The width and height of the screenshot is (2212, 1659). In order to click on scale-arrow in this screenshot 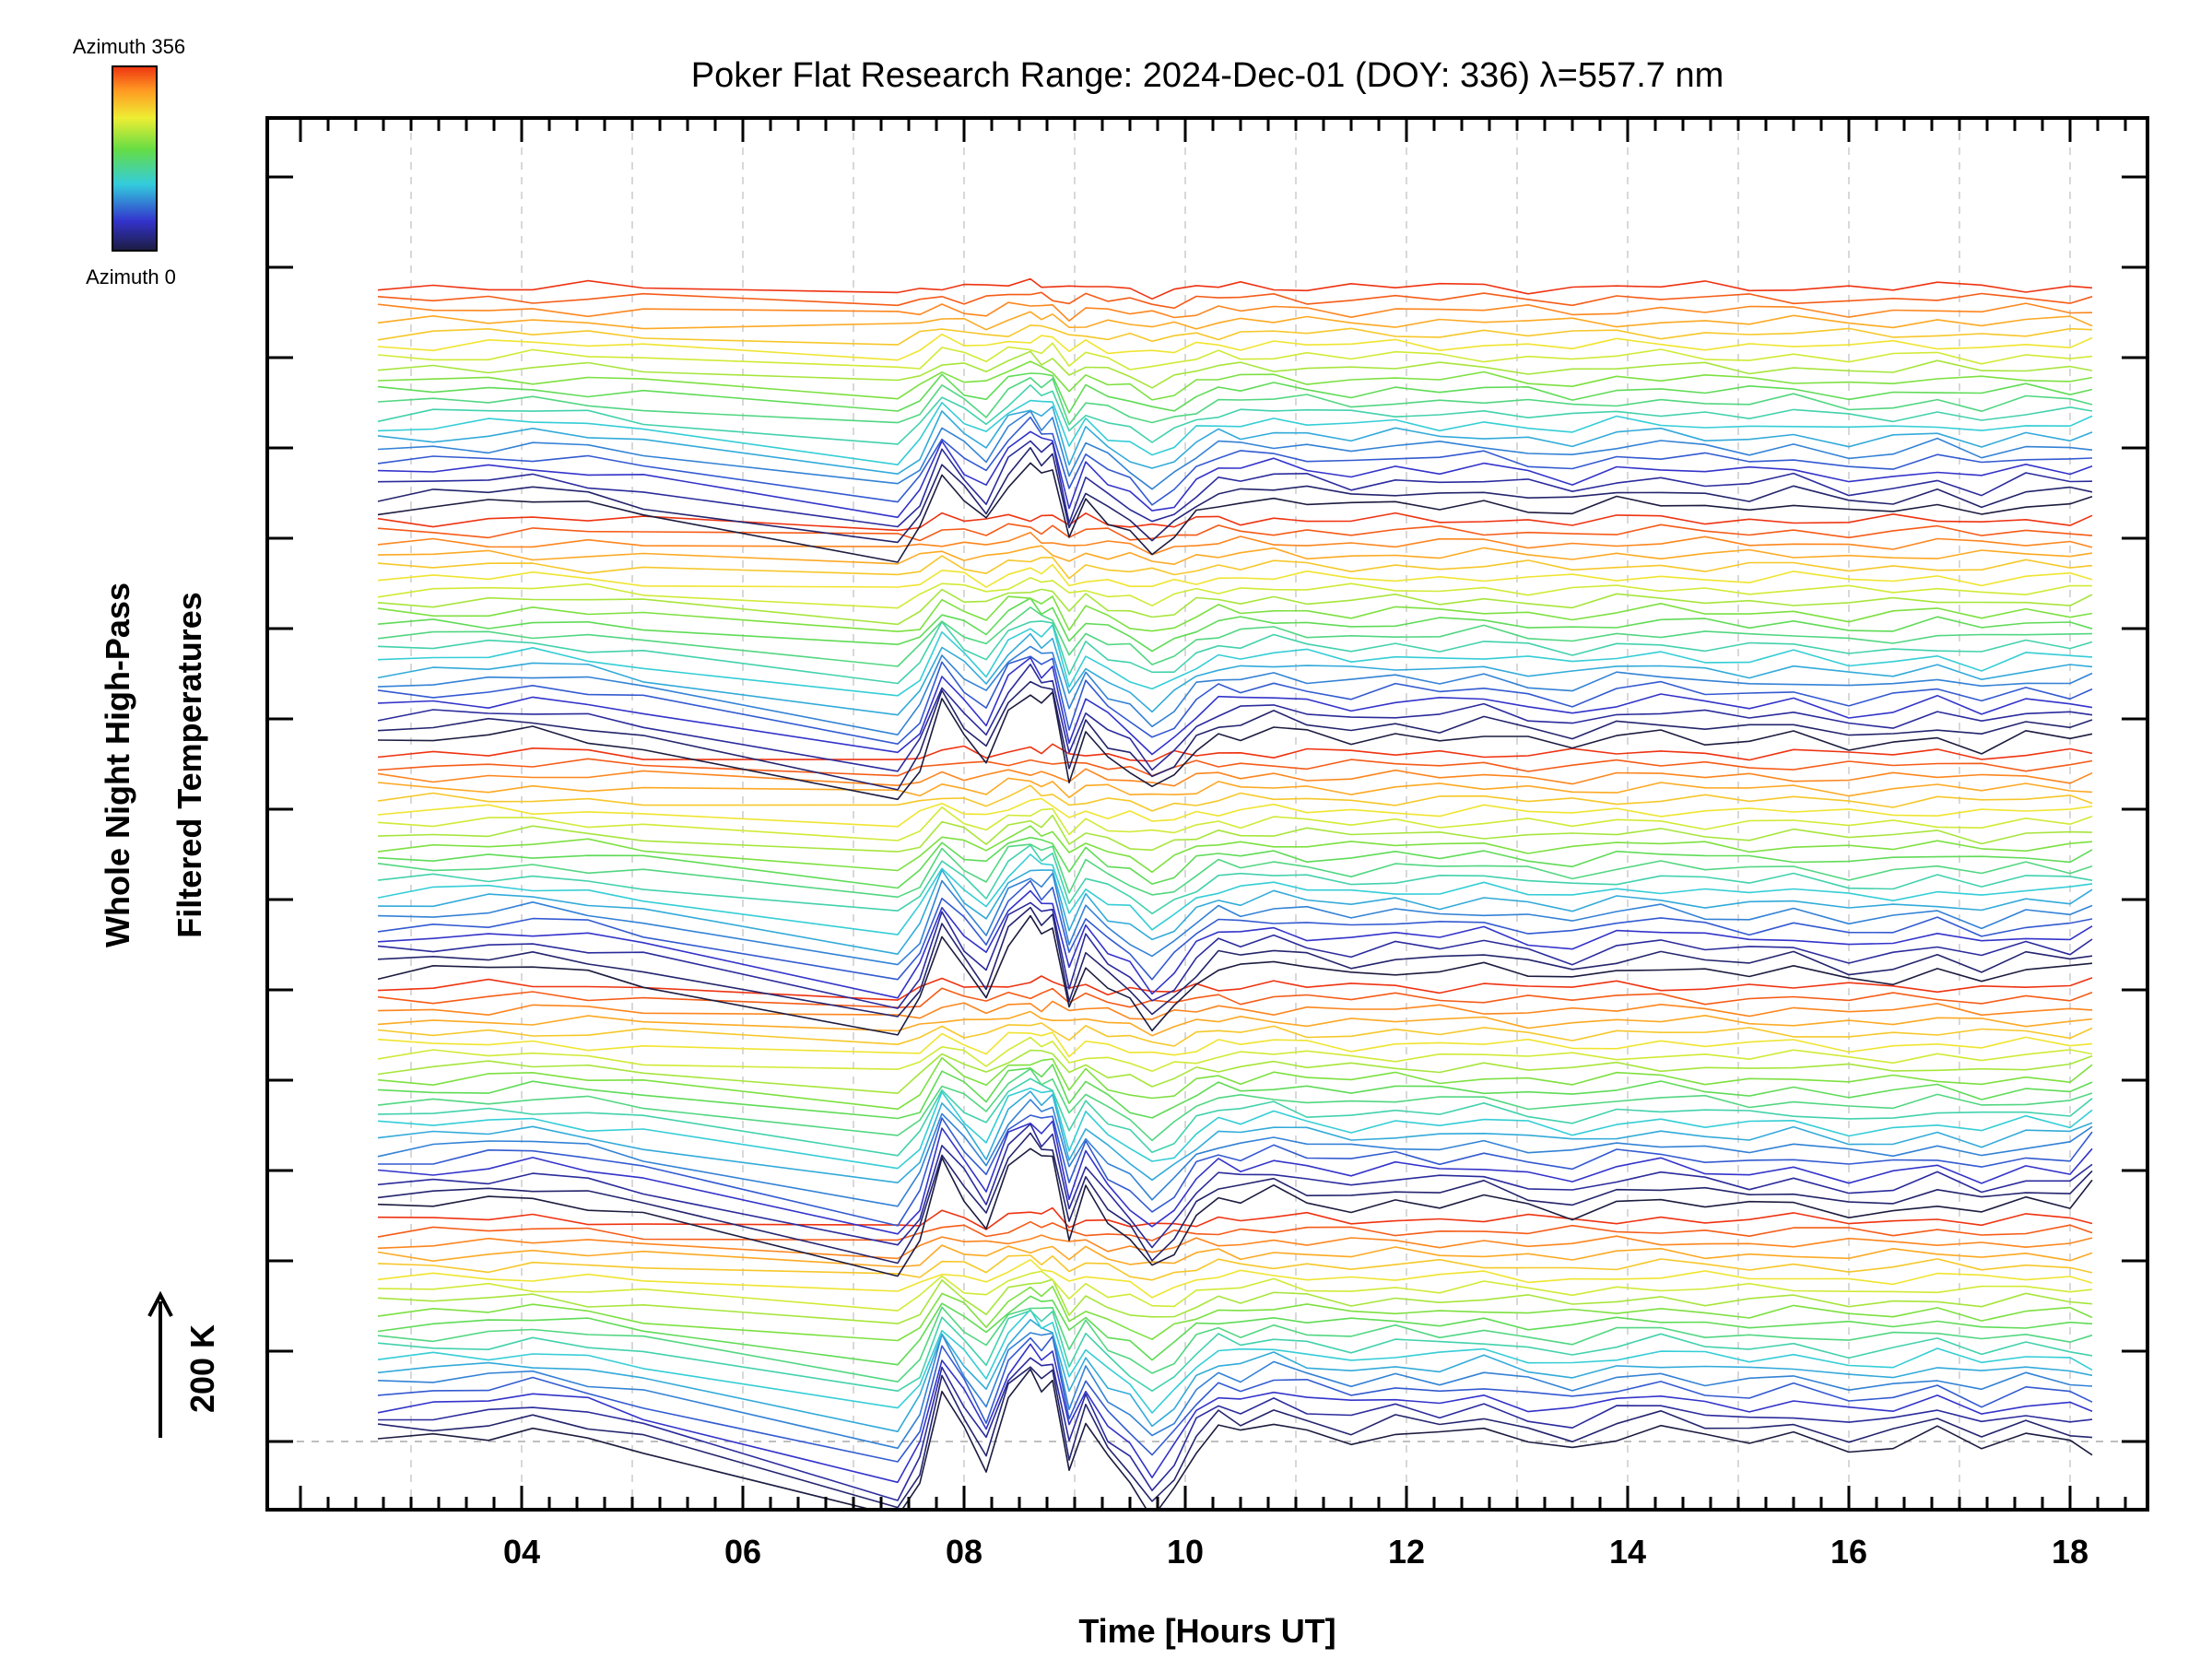, I will do `click(160, 1364)`.